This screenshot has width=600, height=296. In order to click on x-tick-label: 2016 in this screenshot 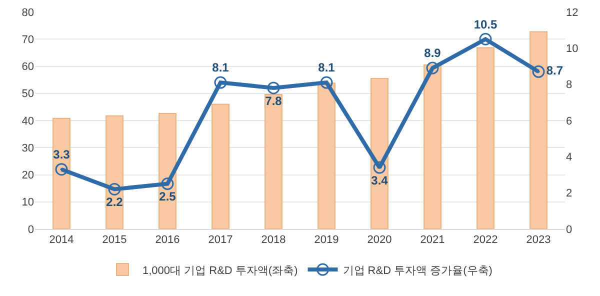, I will do `click(167, 240)`.